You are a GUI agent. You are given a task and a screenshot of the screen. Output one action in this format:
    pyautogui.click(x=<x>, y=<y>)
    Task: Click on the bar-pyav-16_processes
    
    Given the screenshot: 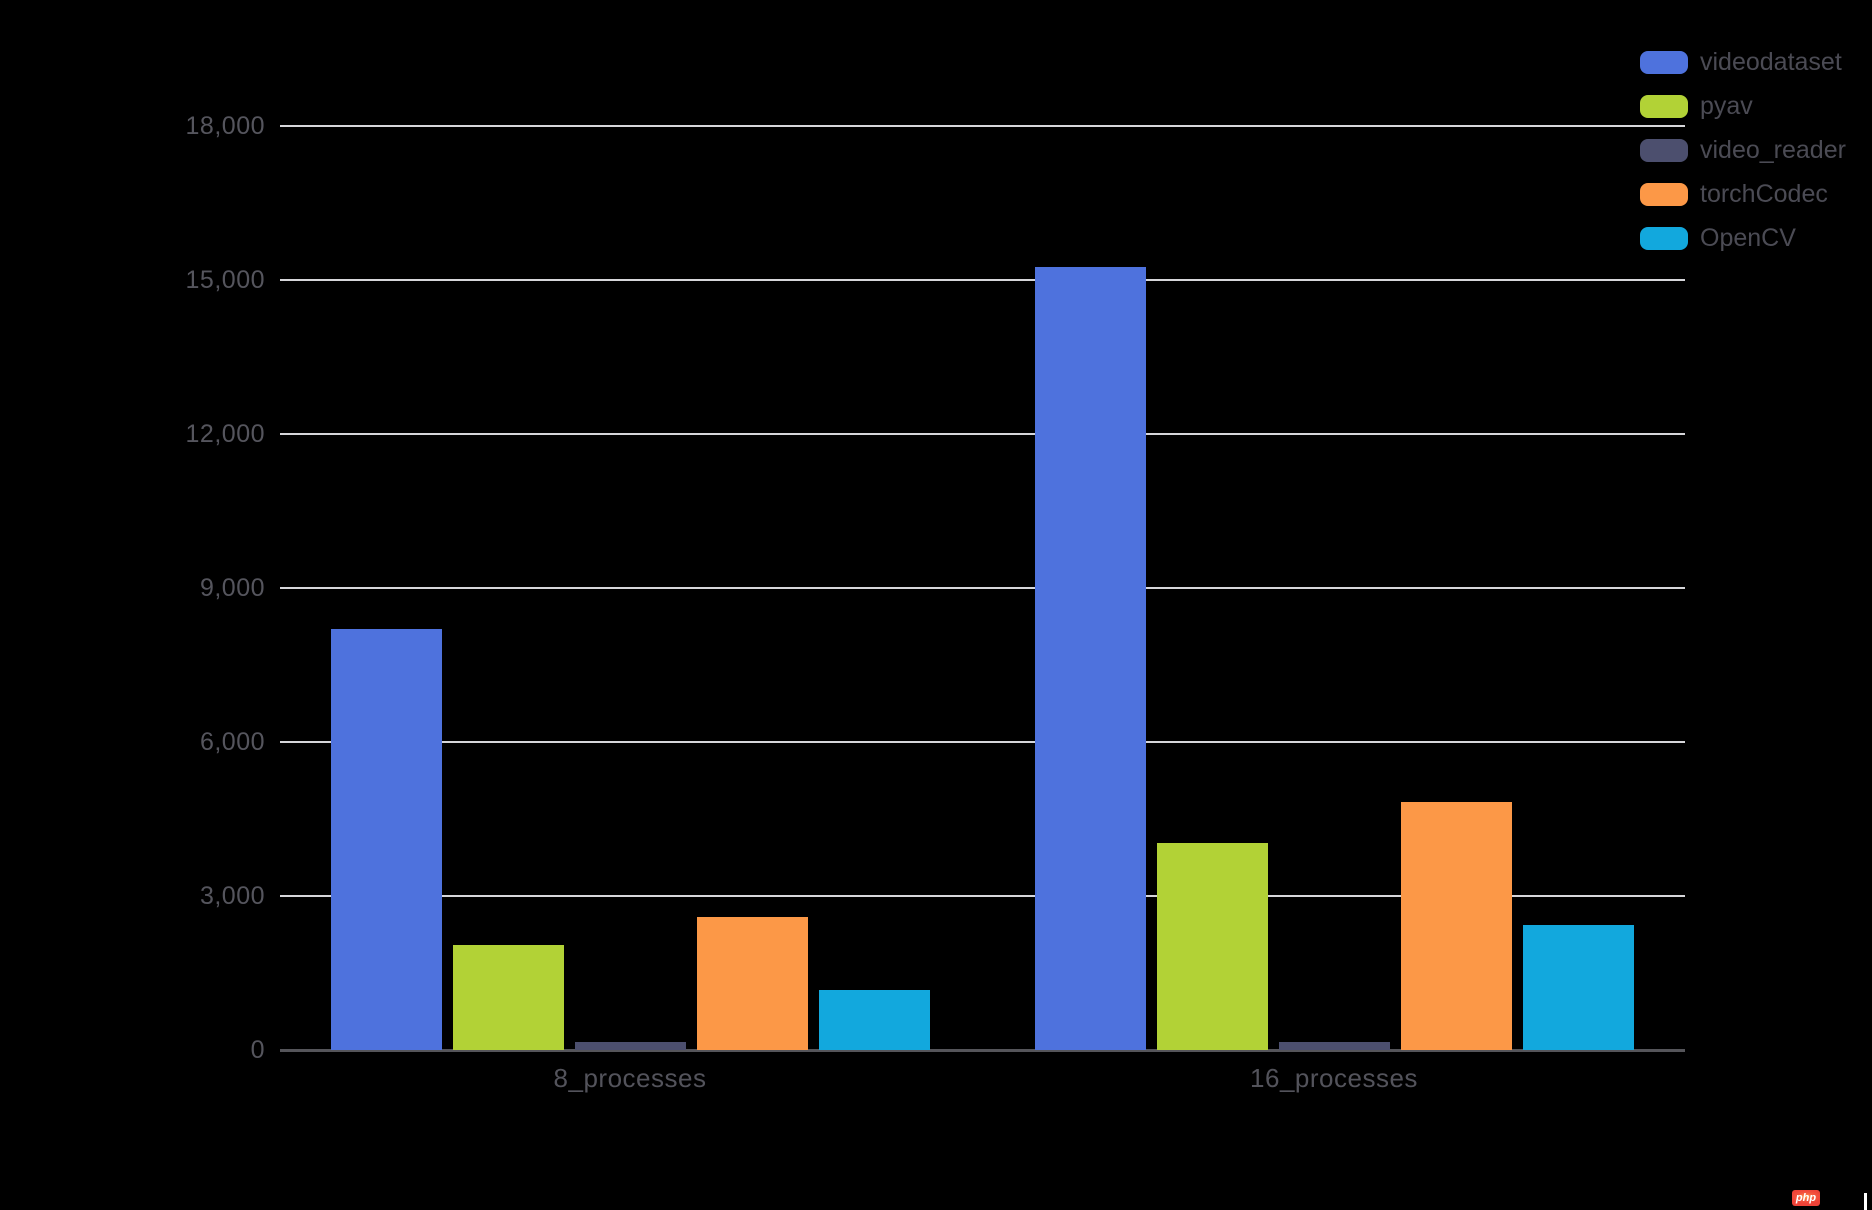 What is the action you would take?
    pyautogui.click(x=1212, y=946)
    